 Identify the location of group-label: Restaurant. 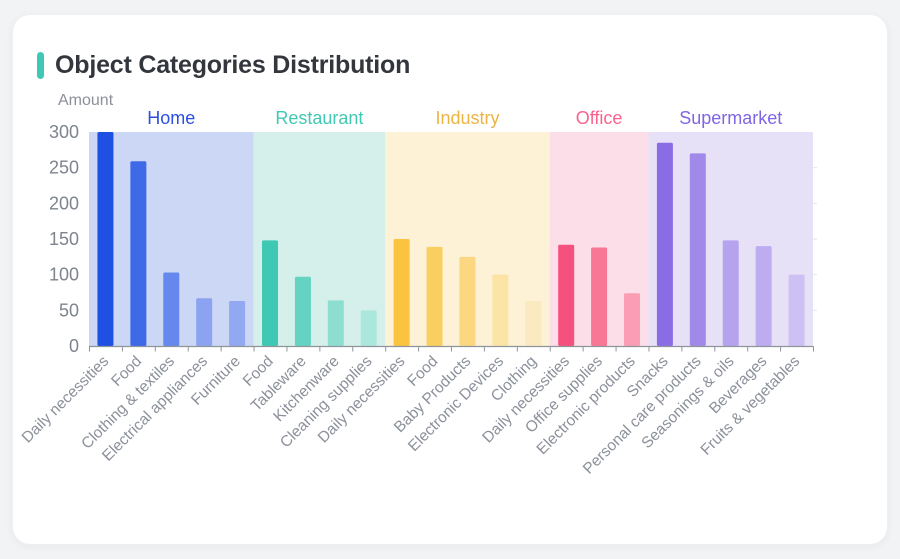
(319, 118).